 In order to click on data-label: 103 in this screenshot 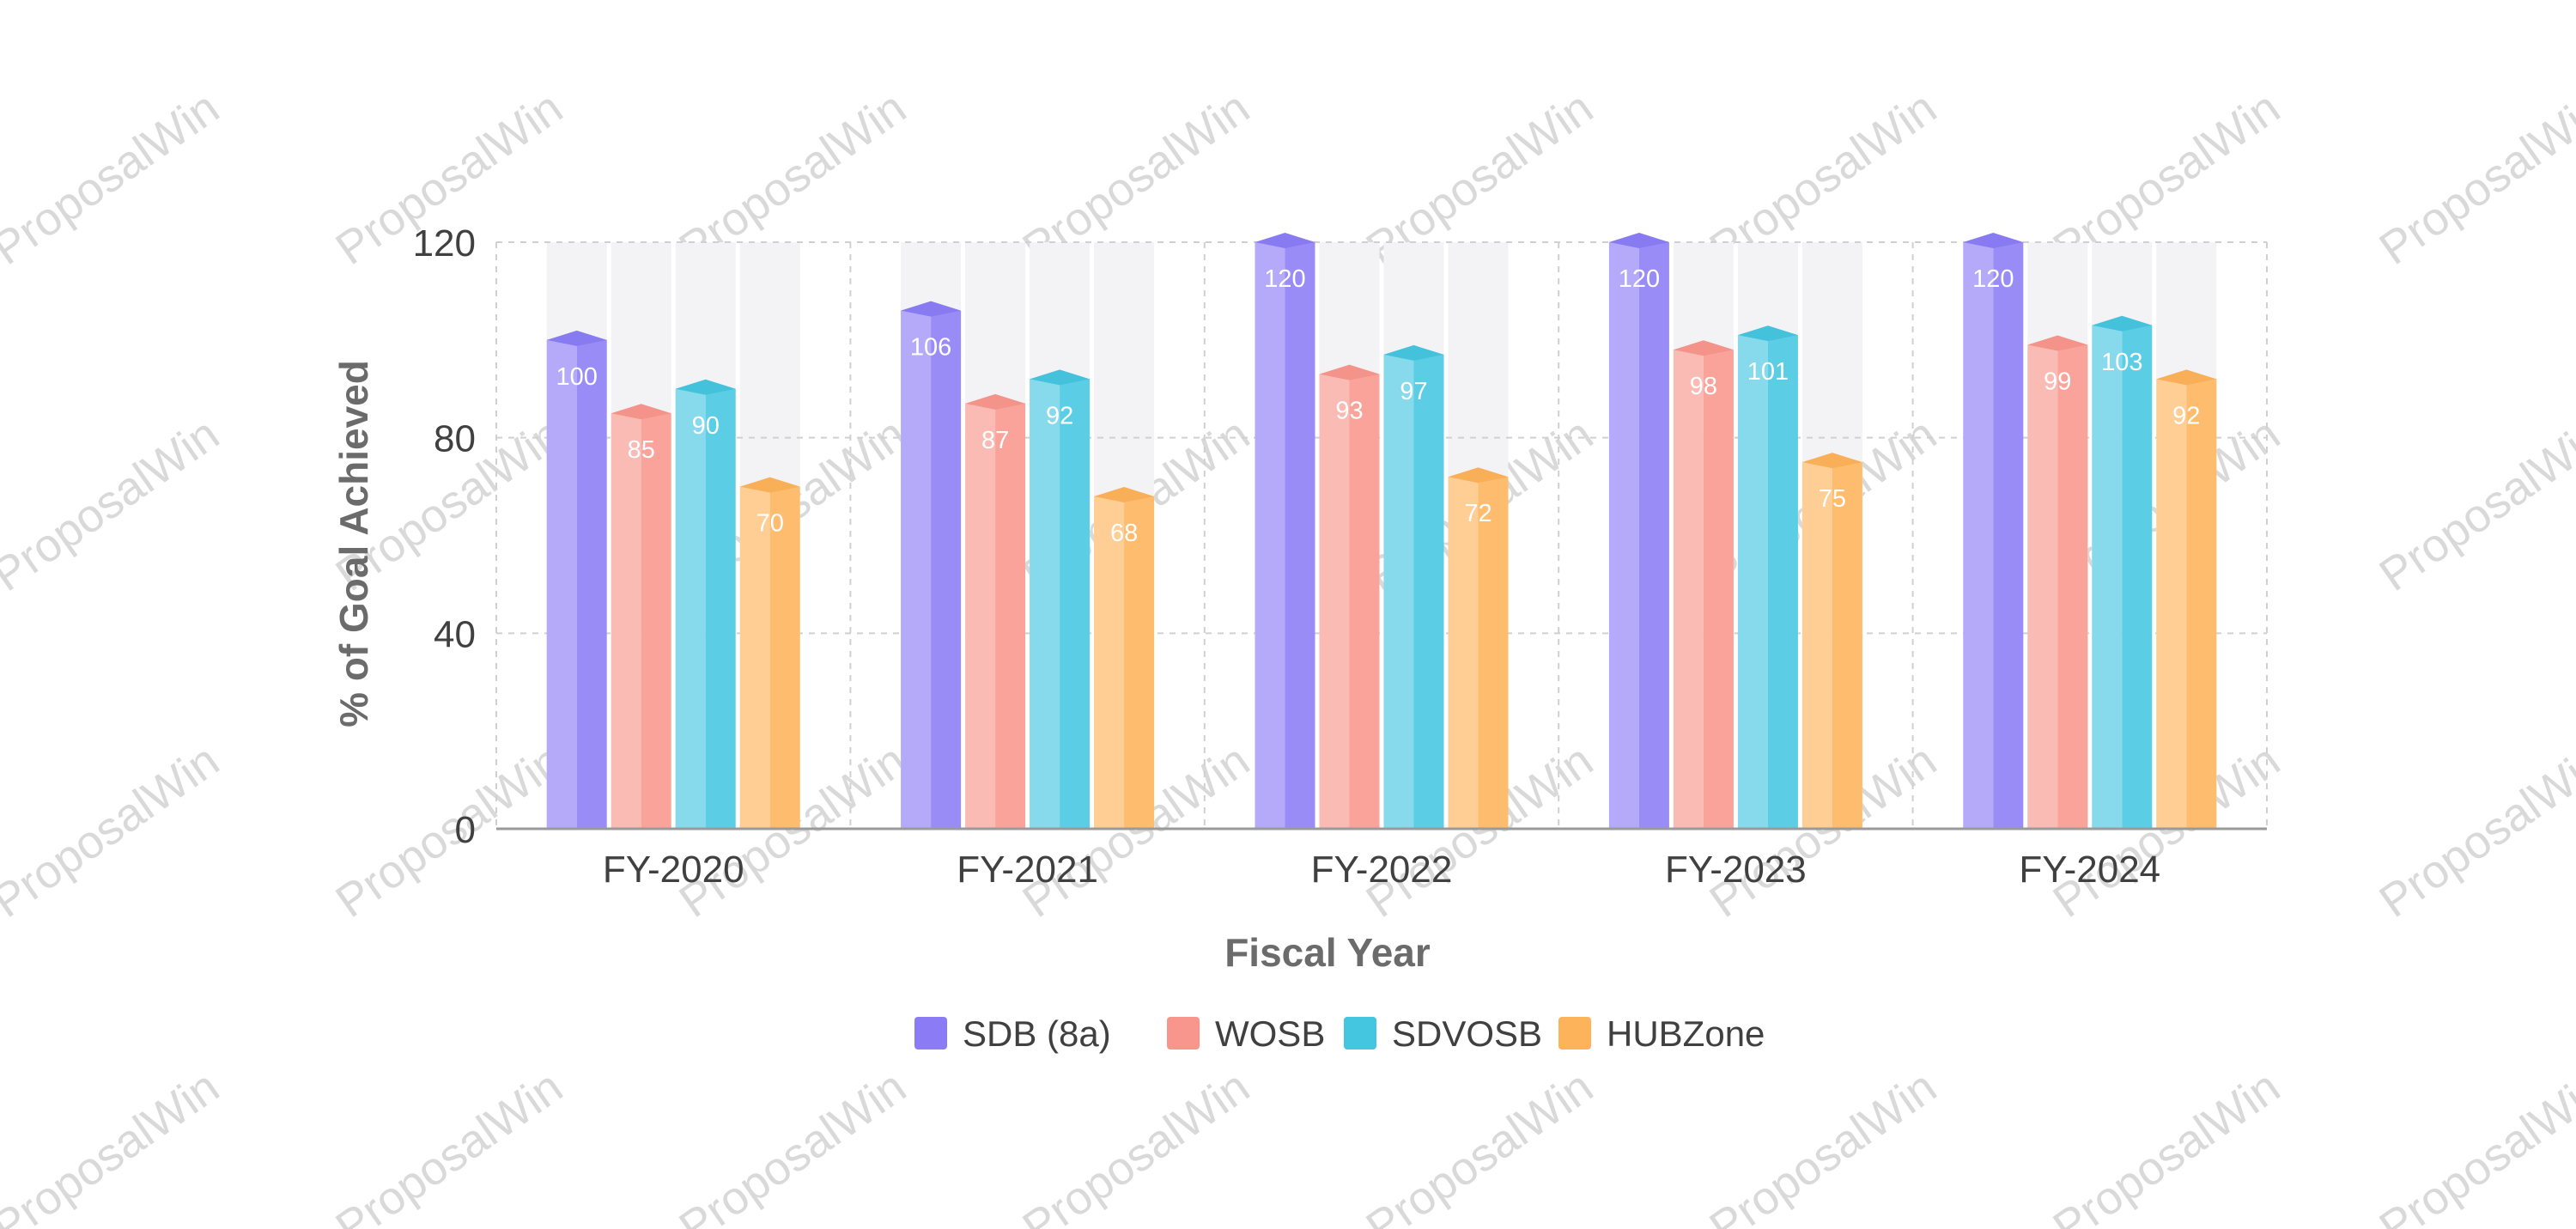, I will do `click(2121, 362)`.